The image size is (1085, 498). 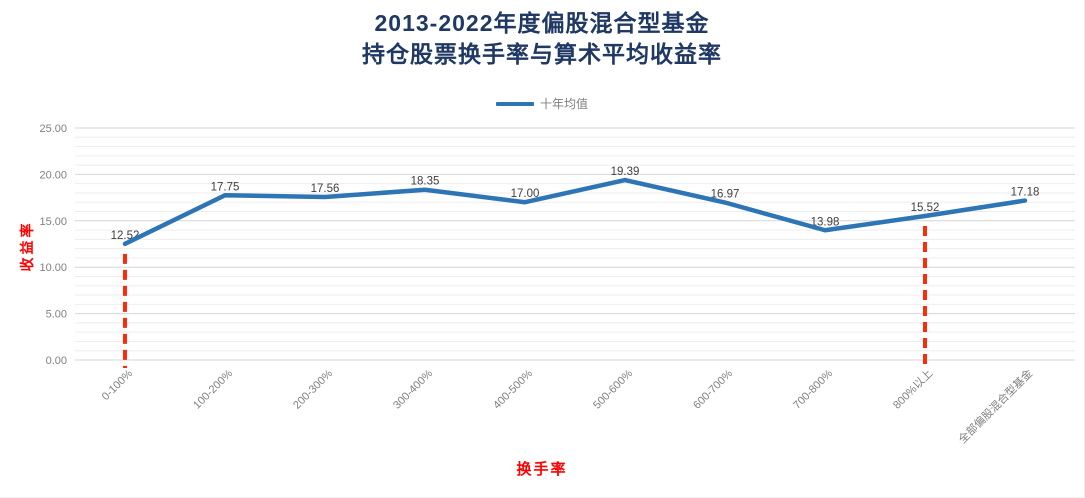 I want to click on legend-label: 十年均值, so click(x=563, y=104).